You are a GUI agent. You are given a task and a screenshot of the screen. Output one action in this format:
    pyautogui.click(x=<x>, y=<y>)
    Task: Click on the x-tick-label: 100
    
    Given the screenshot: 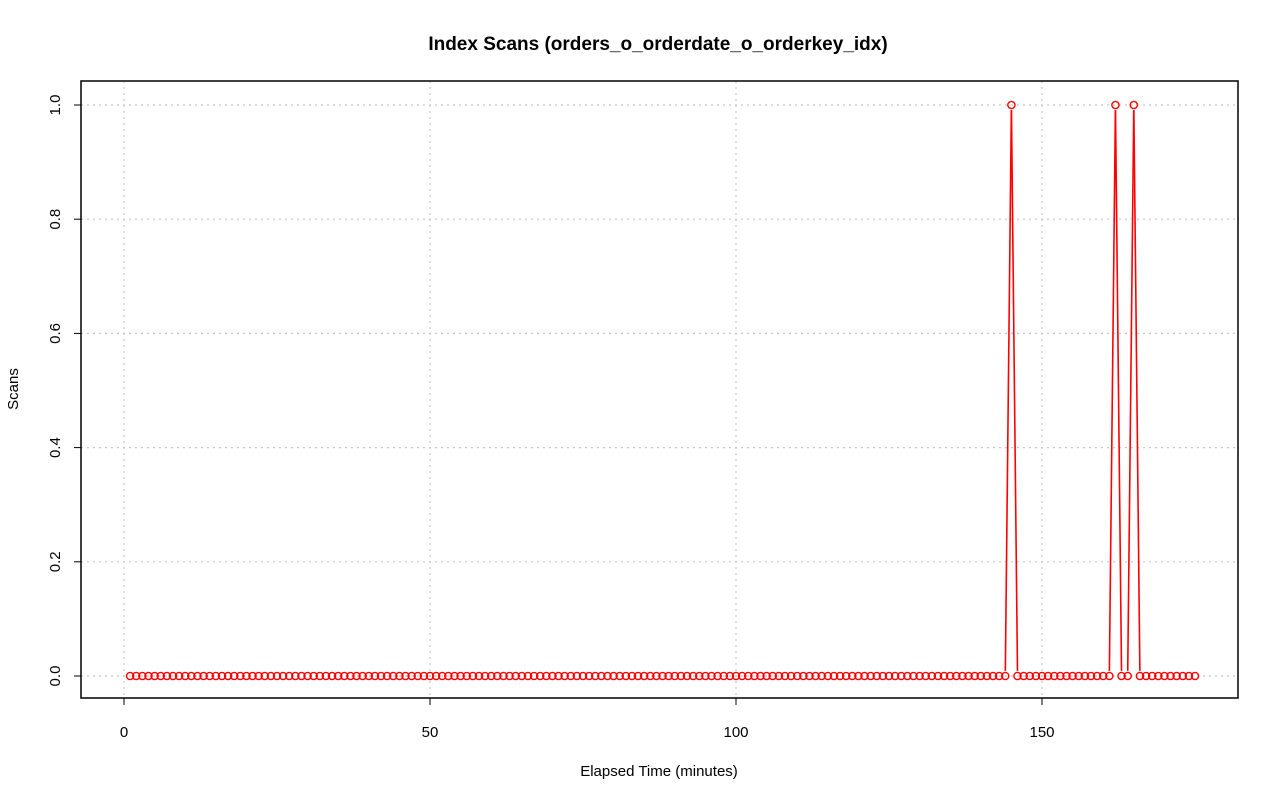 What is the action you would take?
    pyautogui.click(x=735, y=732)
    